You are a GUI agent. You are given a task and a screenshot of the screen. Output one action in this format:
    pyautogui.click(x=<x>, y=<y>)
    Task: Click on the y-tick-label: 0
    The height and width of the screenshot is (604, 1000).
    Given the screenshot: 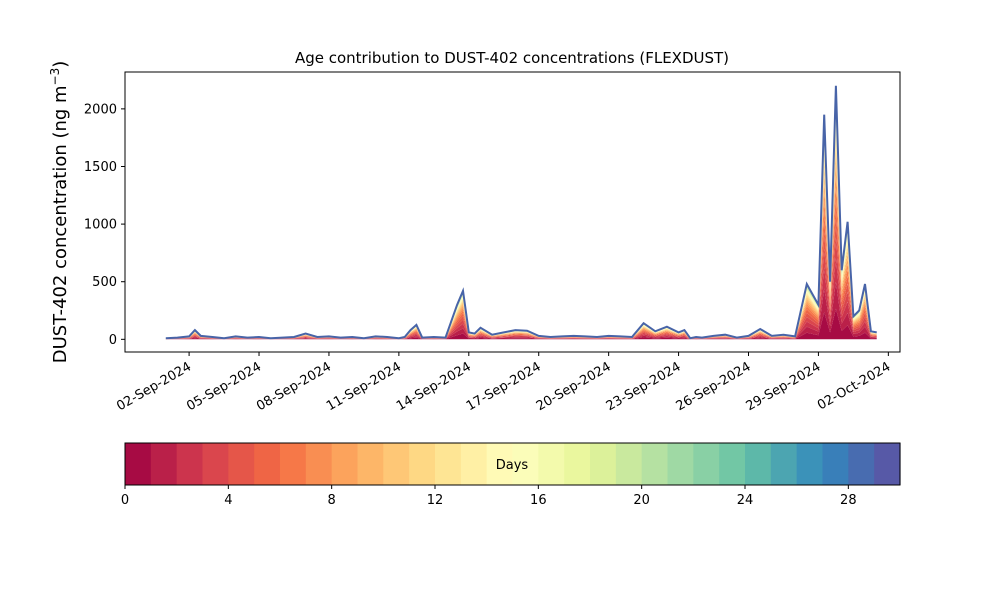 What is the action you would take?
    pyautogui.click(x=113, y=340)
    